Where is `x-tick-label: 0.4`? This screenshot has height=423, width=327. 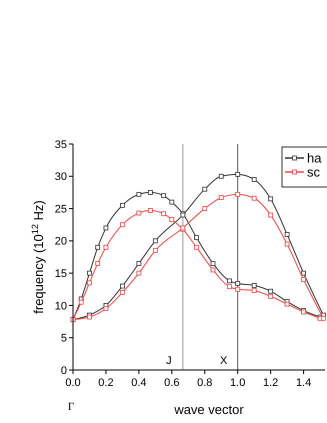 x-tick-label: 0.4 is located at coordinates (139, 383).